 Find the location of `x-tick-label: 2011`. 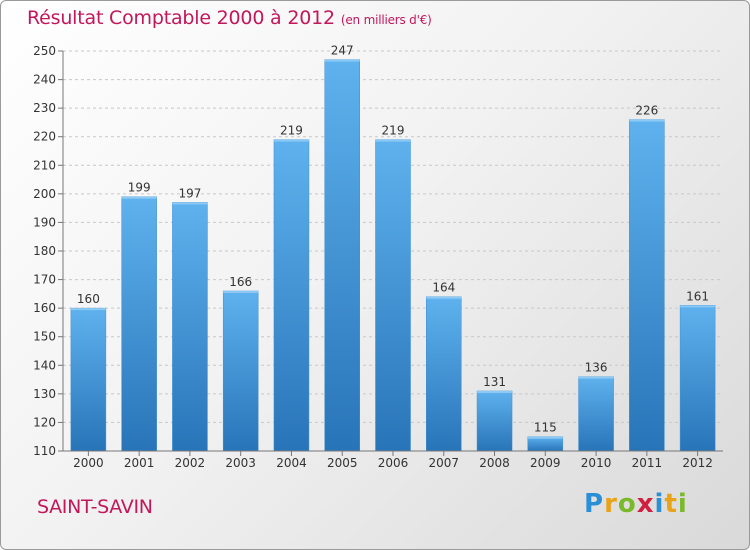

x-tick-label: 2011 is located at coordinates (647, 463).